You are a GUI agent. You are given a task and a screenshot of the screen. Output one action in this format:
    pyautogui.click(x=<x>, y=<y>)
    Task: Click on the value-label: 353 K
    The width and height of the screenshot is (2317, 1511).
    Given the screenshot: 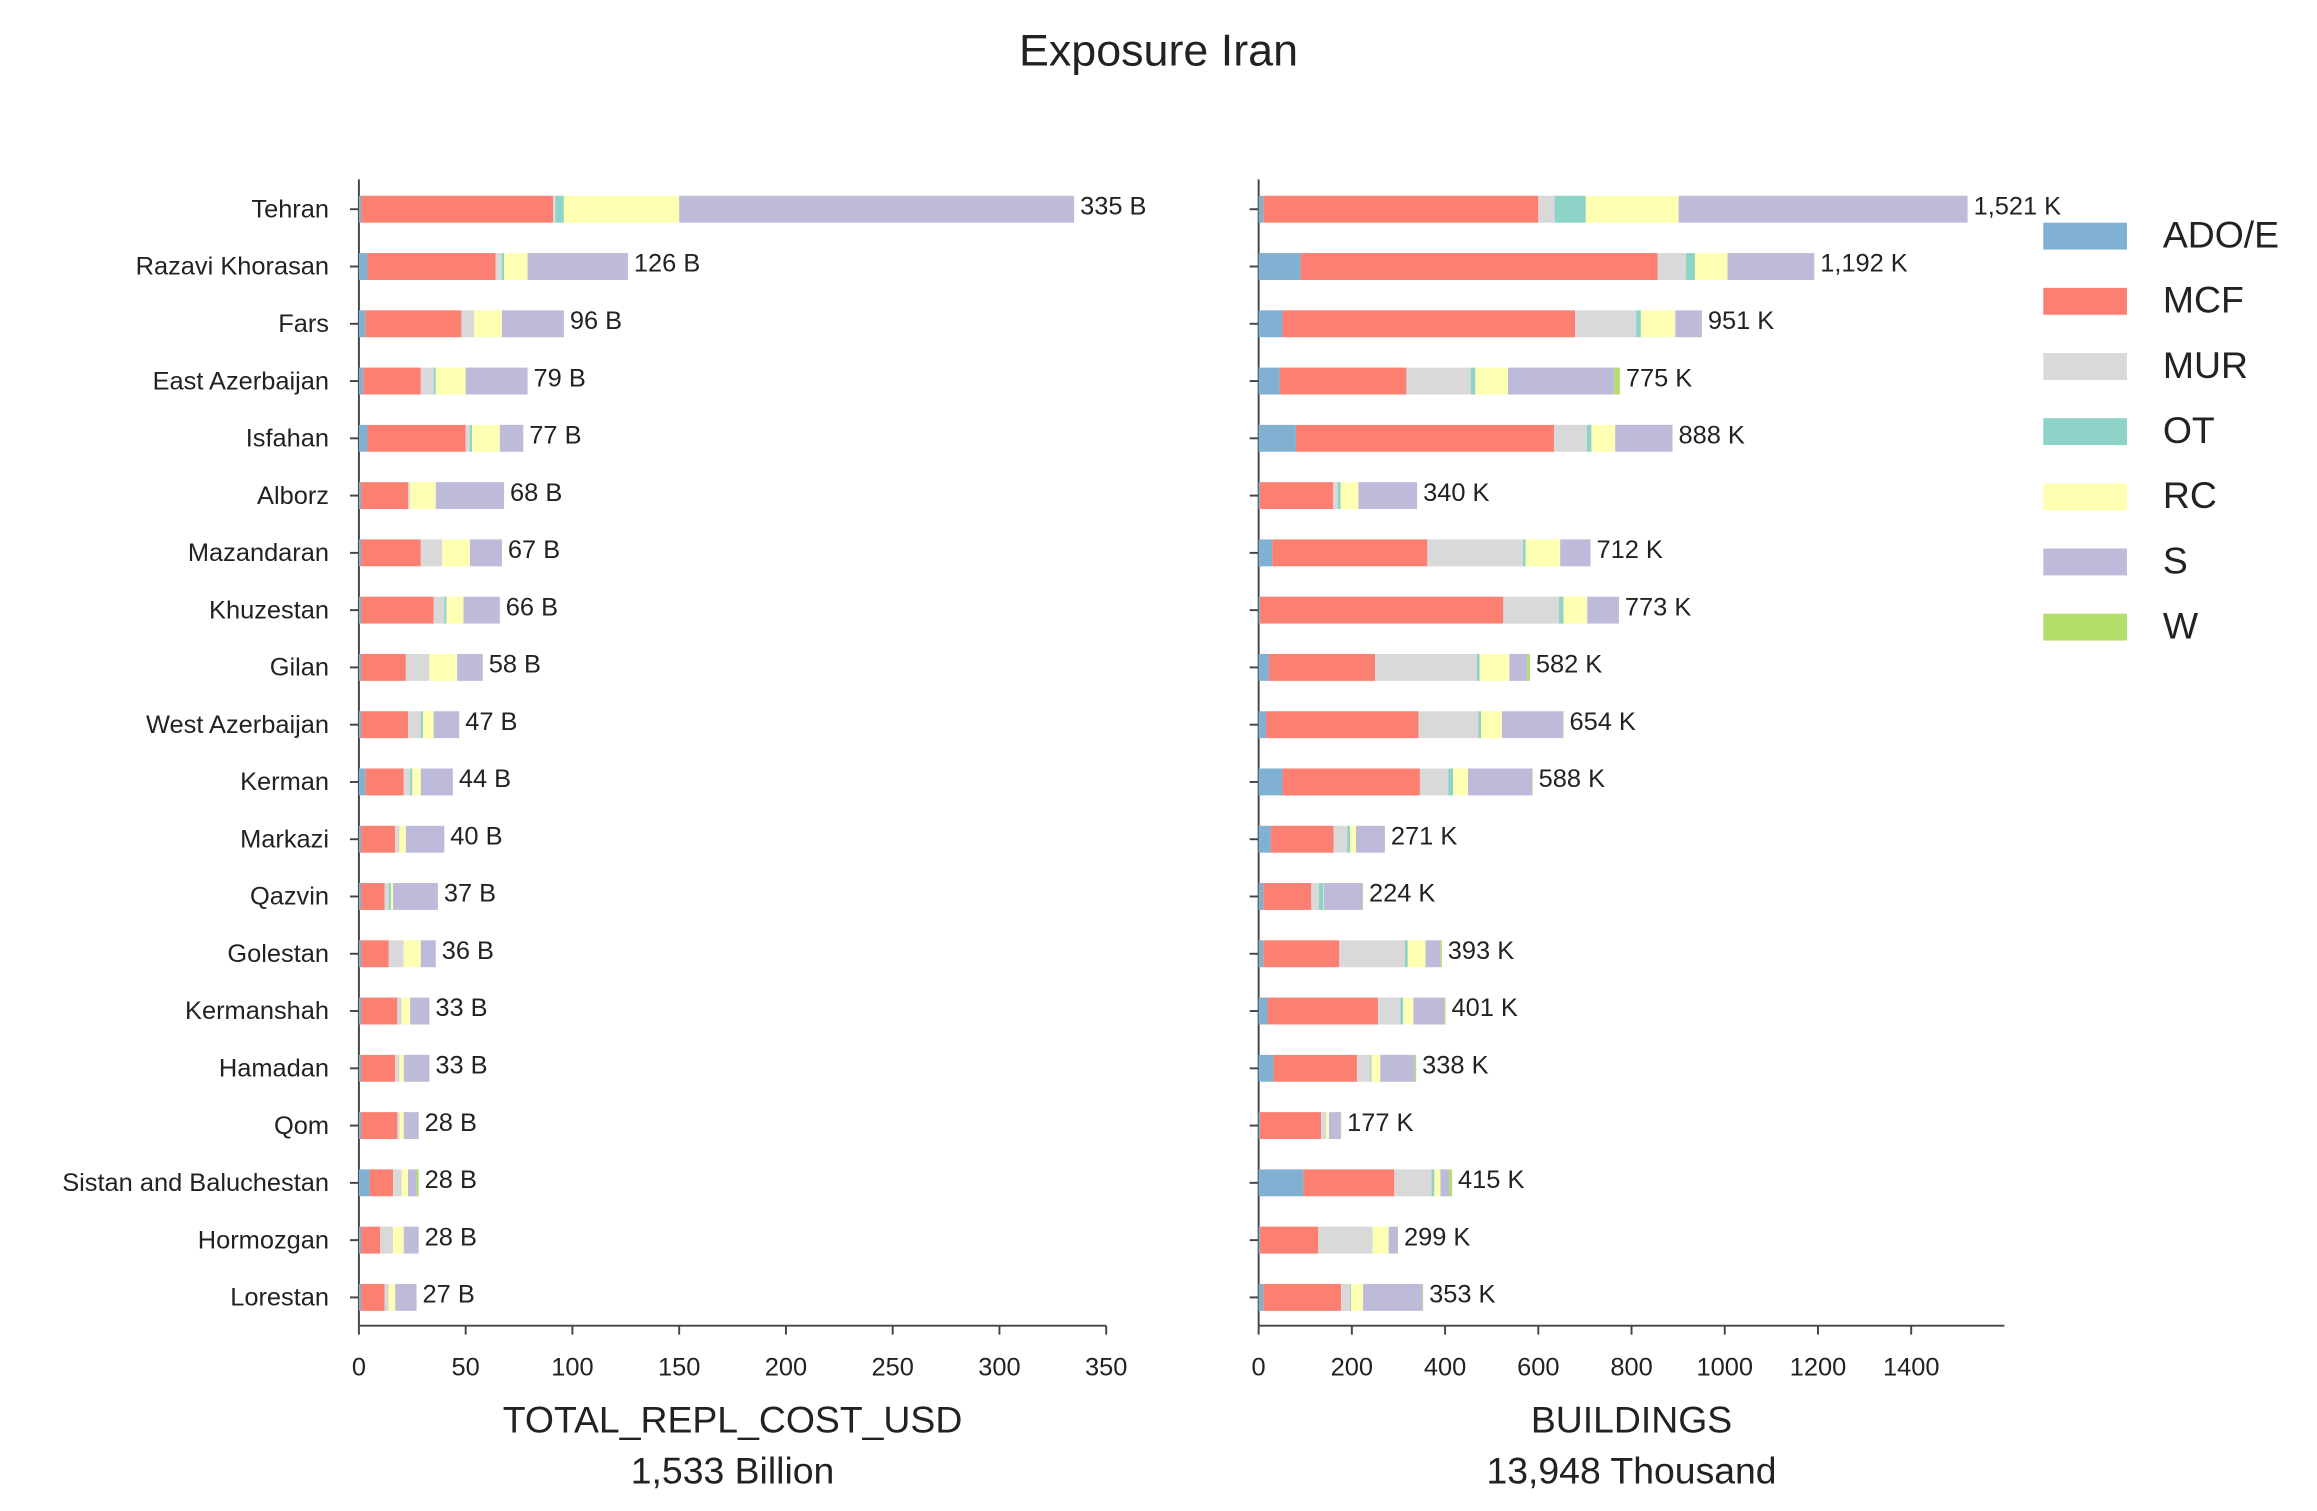 What is the action you would take?
    pyautogui.click(x=1462, y=1295)
    